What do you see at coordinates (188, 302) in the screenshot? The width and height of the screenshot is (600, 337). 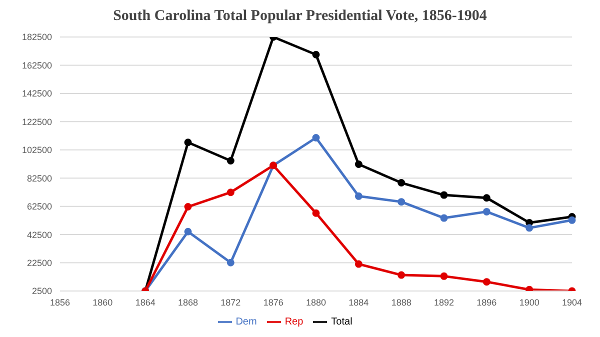 I see `x-tick-label: 1868` at bounding box center [188, 302].